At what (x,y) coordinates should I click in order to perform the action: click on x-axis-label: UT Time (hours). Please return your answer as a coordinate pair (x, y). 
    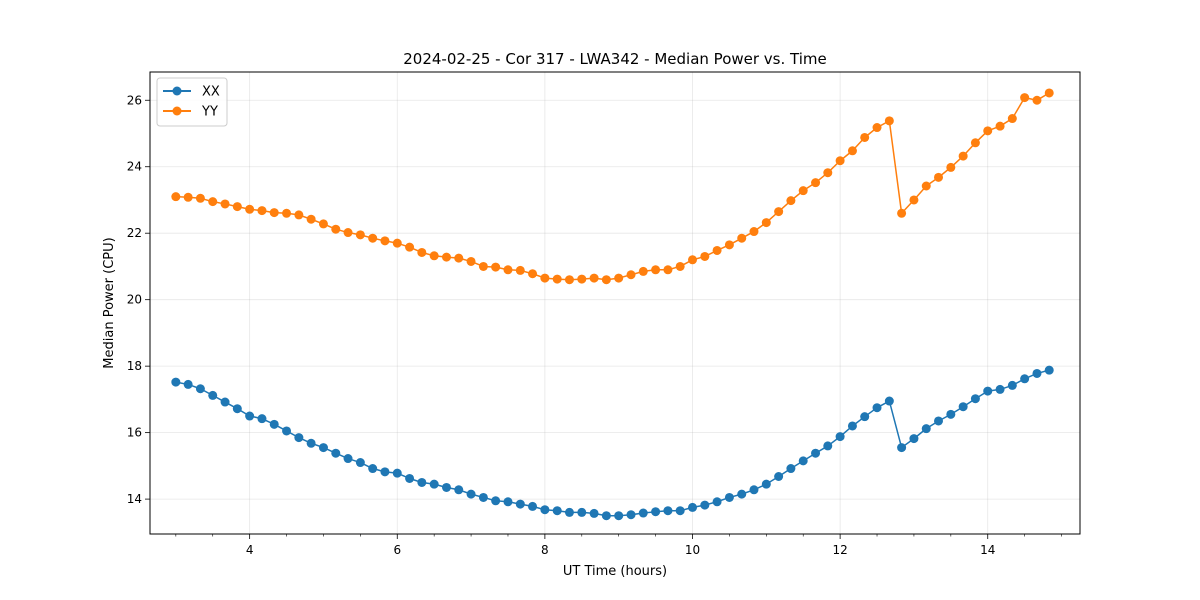
    Looking at the image, I should click on (615, 571).